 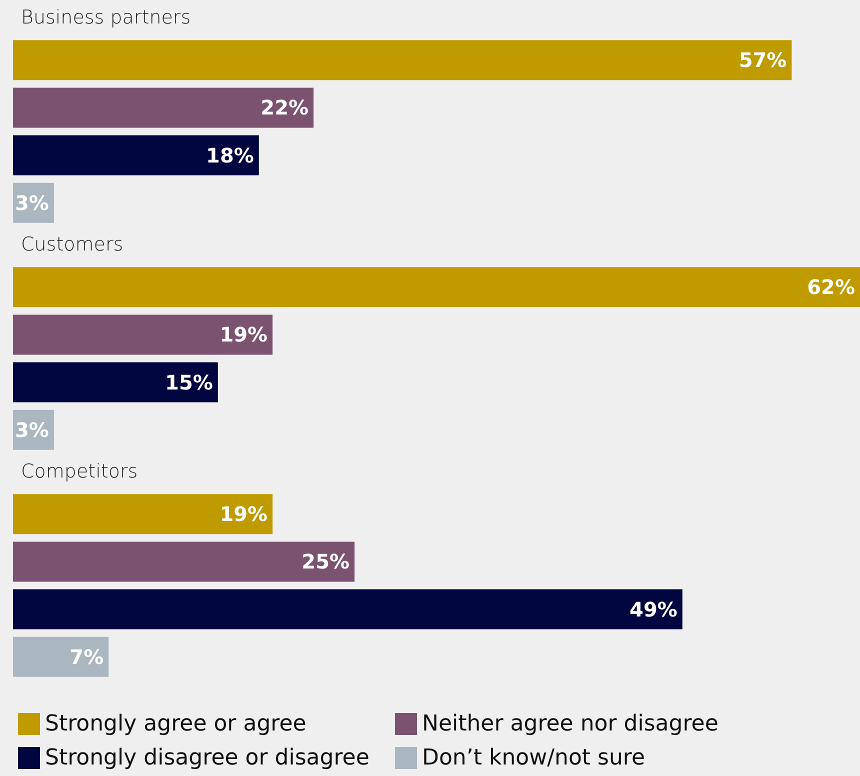 I want to click on y-tick-label: Competitors, so click(x=79, y=471).